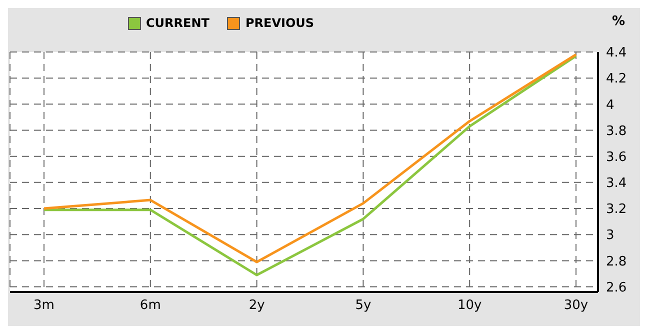 This screenshot has height=334, width=648. What do you see at coordinates (279, 23) in the screenshot?
I see `legend-label: PREVIOUS` at bounding box center [279, 23].